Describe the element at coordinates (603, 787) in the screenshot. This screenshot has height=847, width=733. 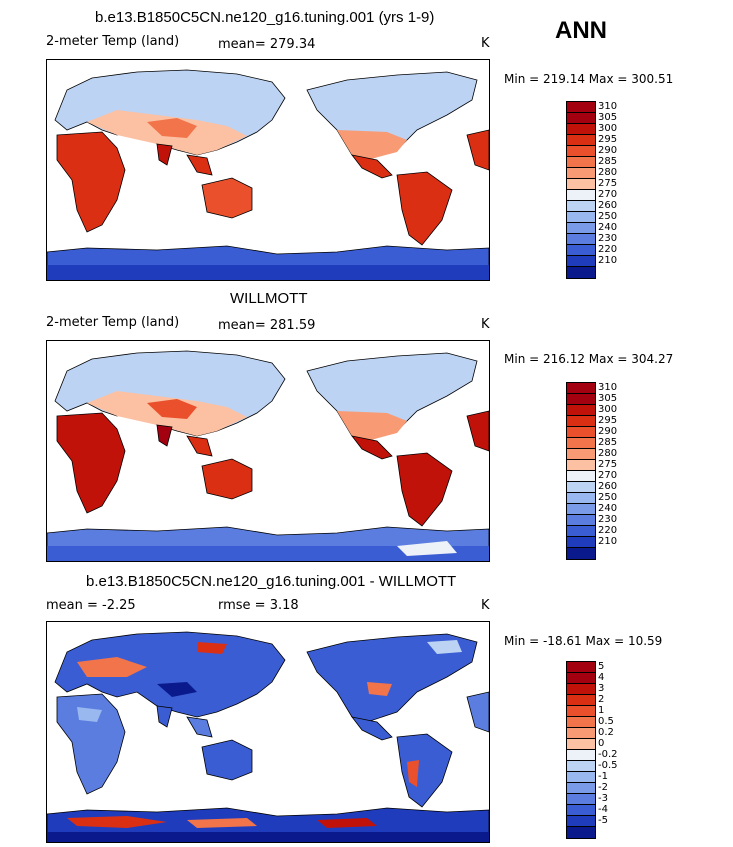
I see `colorbar-tick-label: -2` at that location.